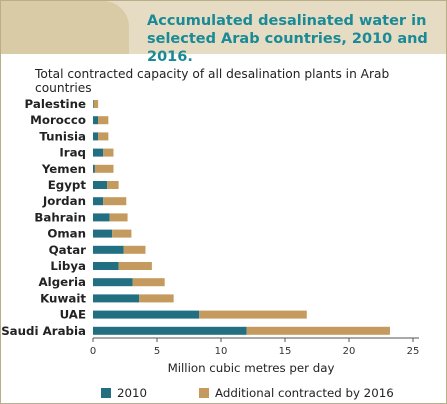 This screenshot has height=404, width=447. What do you see at coordinates (62, 282) in the screenshot?
I see `category-label: Algeria` at bounding box center [62, 282].